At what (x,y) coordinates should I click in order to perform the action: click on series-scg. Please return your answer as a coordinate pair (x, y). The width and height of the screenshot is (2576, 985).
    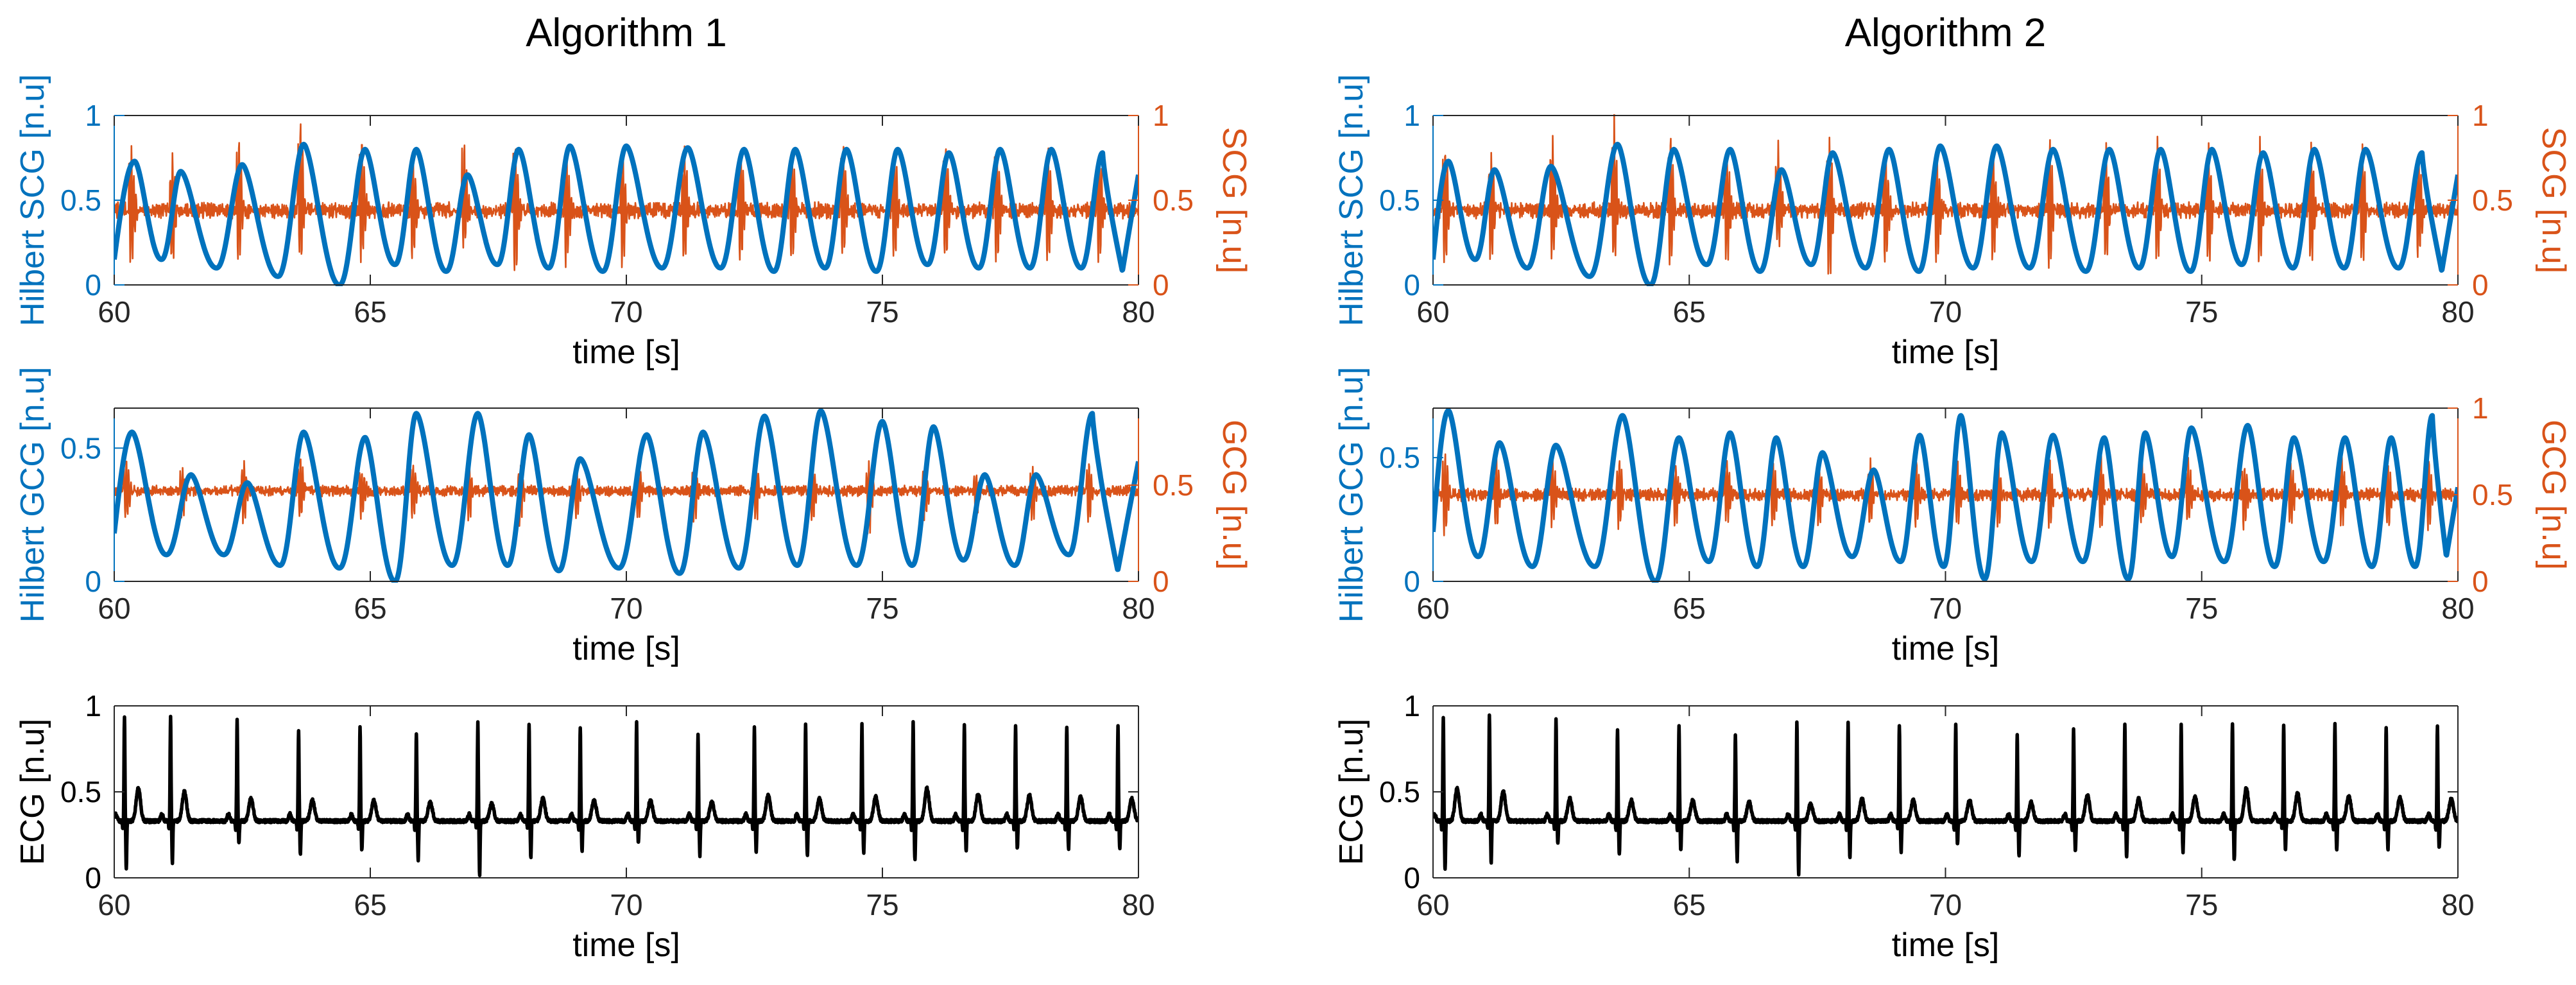
    Looking at the image, I should click on (626, 197).